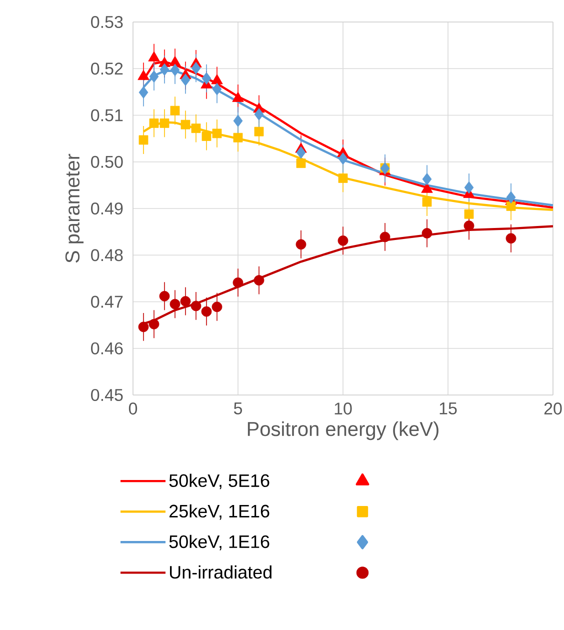  What do you see at coordinates (219, 542) in the screenshot?
I see `legend-label: 50keV, 1E16` at bounding box center [219, 542].